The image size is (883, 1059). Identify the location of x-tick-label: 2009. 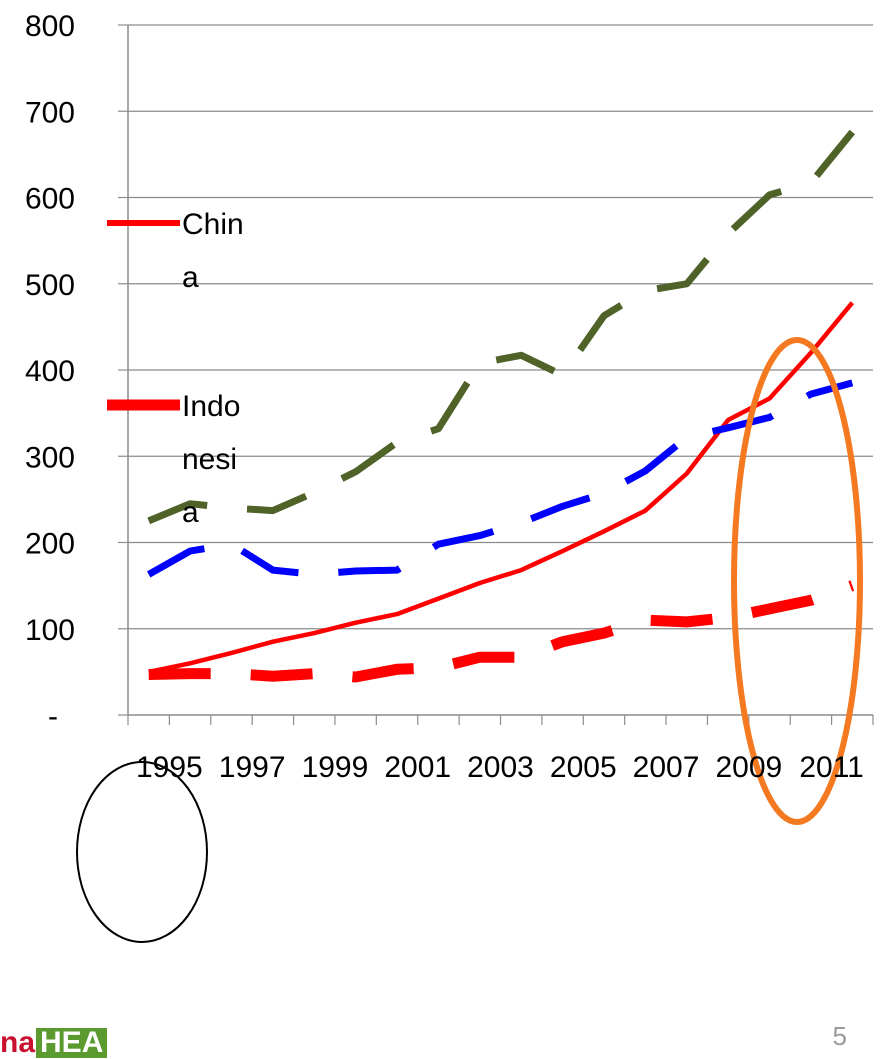
(748, 767).